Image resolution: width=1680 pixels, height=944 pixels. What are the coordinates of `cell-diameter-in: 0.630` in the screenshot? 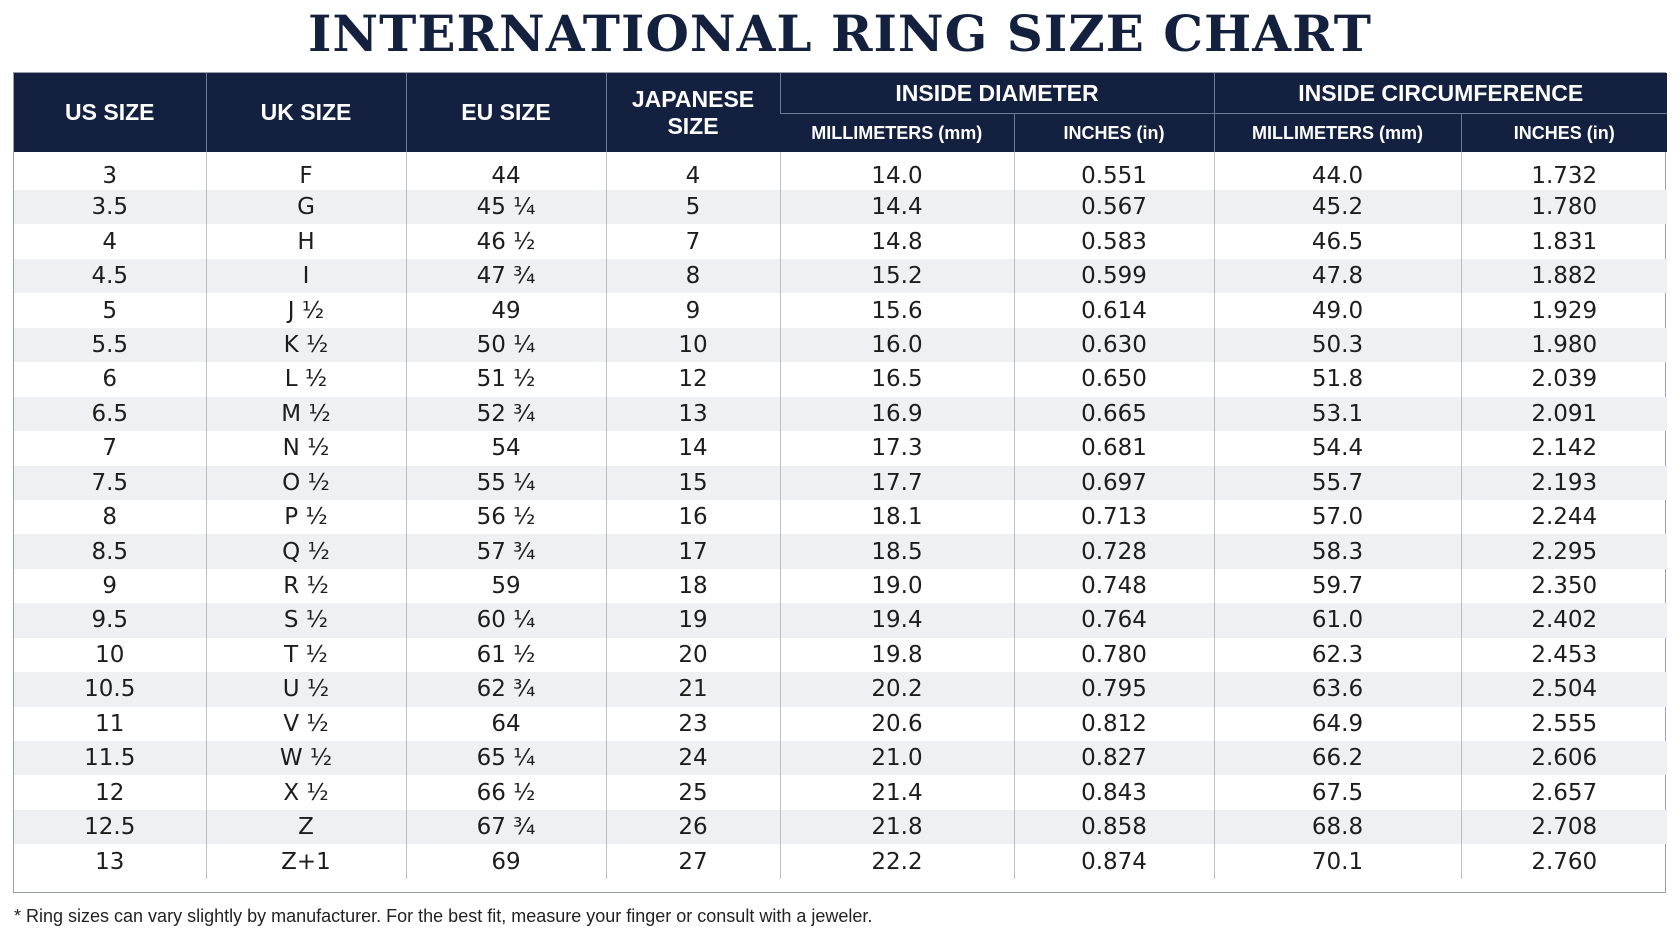 It's located at (1113, 345).